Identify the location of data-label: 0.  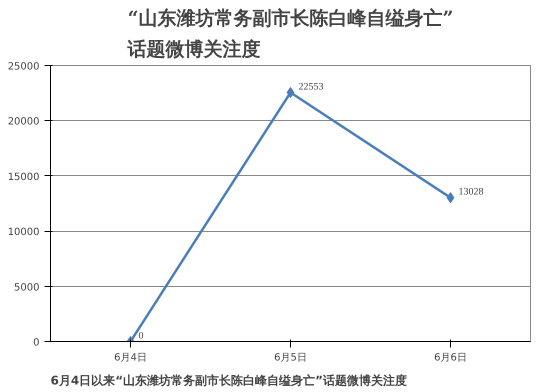
(141, 336).